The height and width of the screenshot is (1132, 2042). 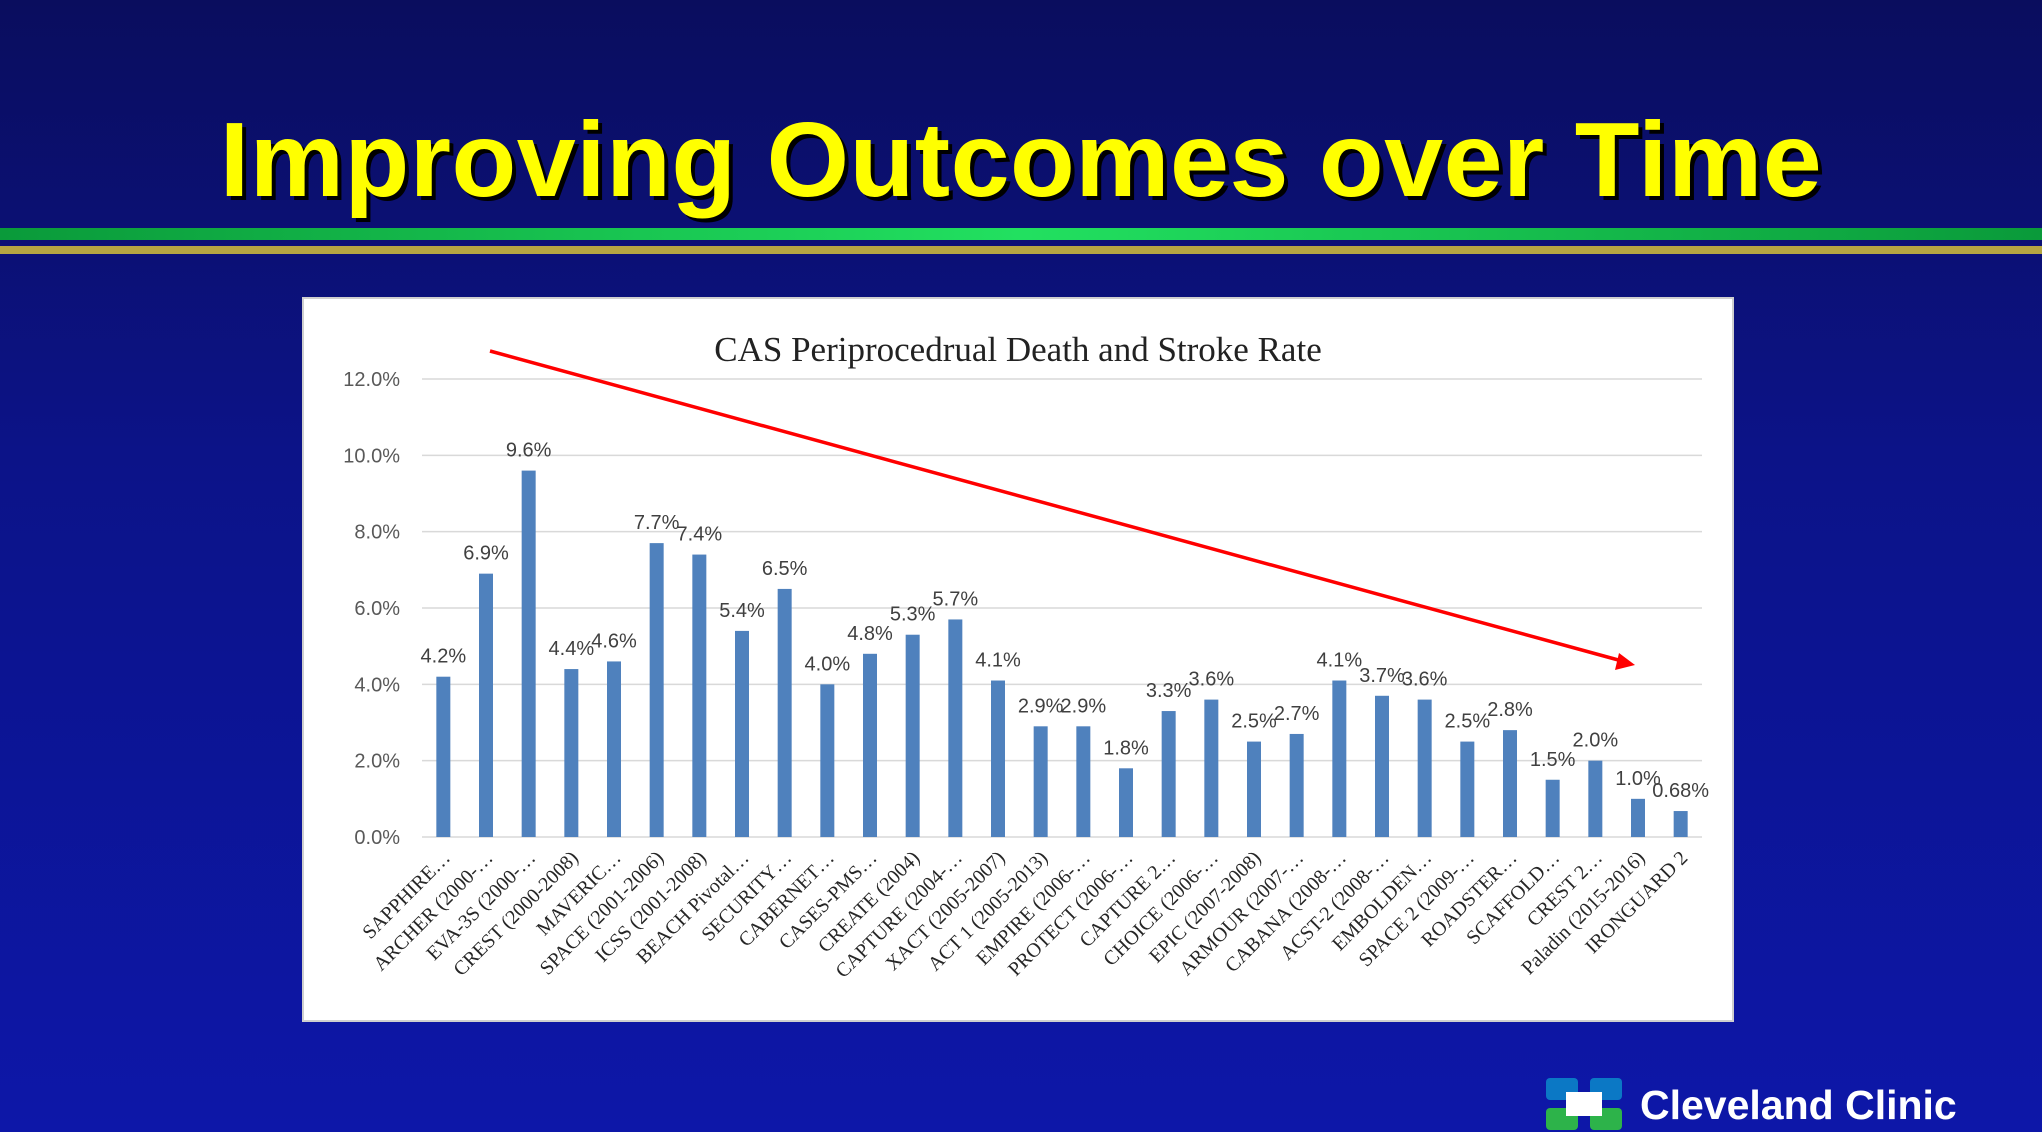 What do you see at coordinates (614, 641) in the screenshot?
I see `data-label: 4.6%` at bounding box center [614, 641].